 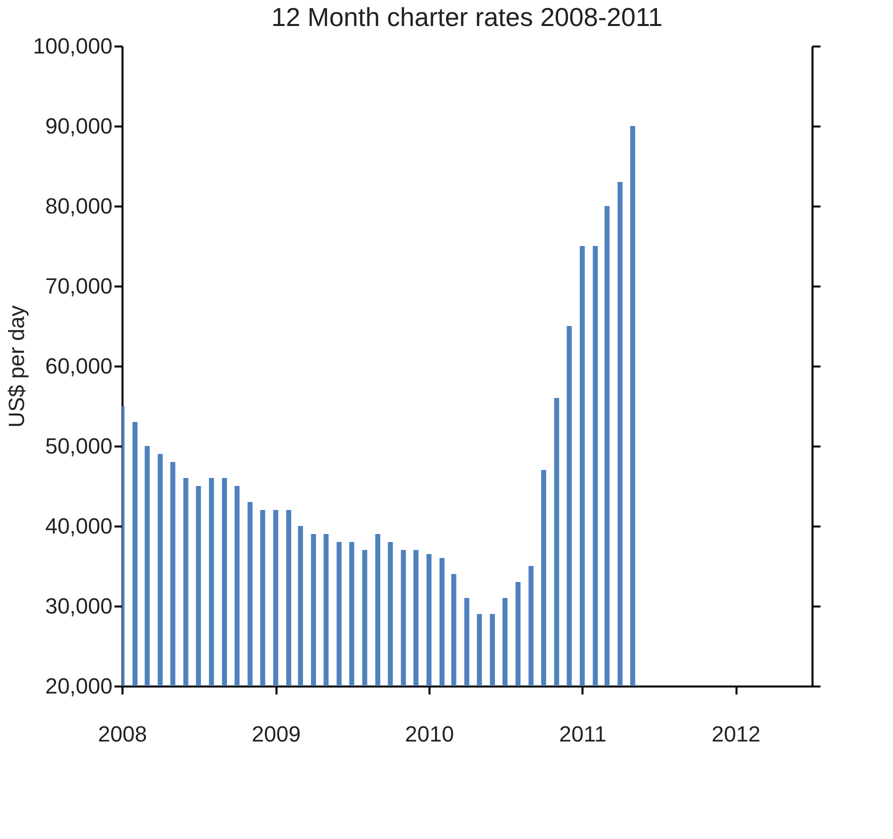 What do you see at coordinates (467, 17) in the screenshot?
I see `chart-title: 12 Month charter rates 2008-2011` at bounding box center [467, 17].